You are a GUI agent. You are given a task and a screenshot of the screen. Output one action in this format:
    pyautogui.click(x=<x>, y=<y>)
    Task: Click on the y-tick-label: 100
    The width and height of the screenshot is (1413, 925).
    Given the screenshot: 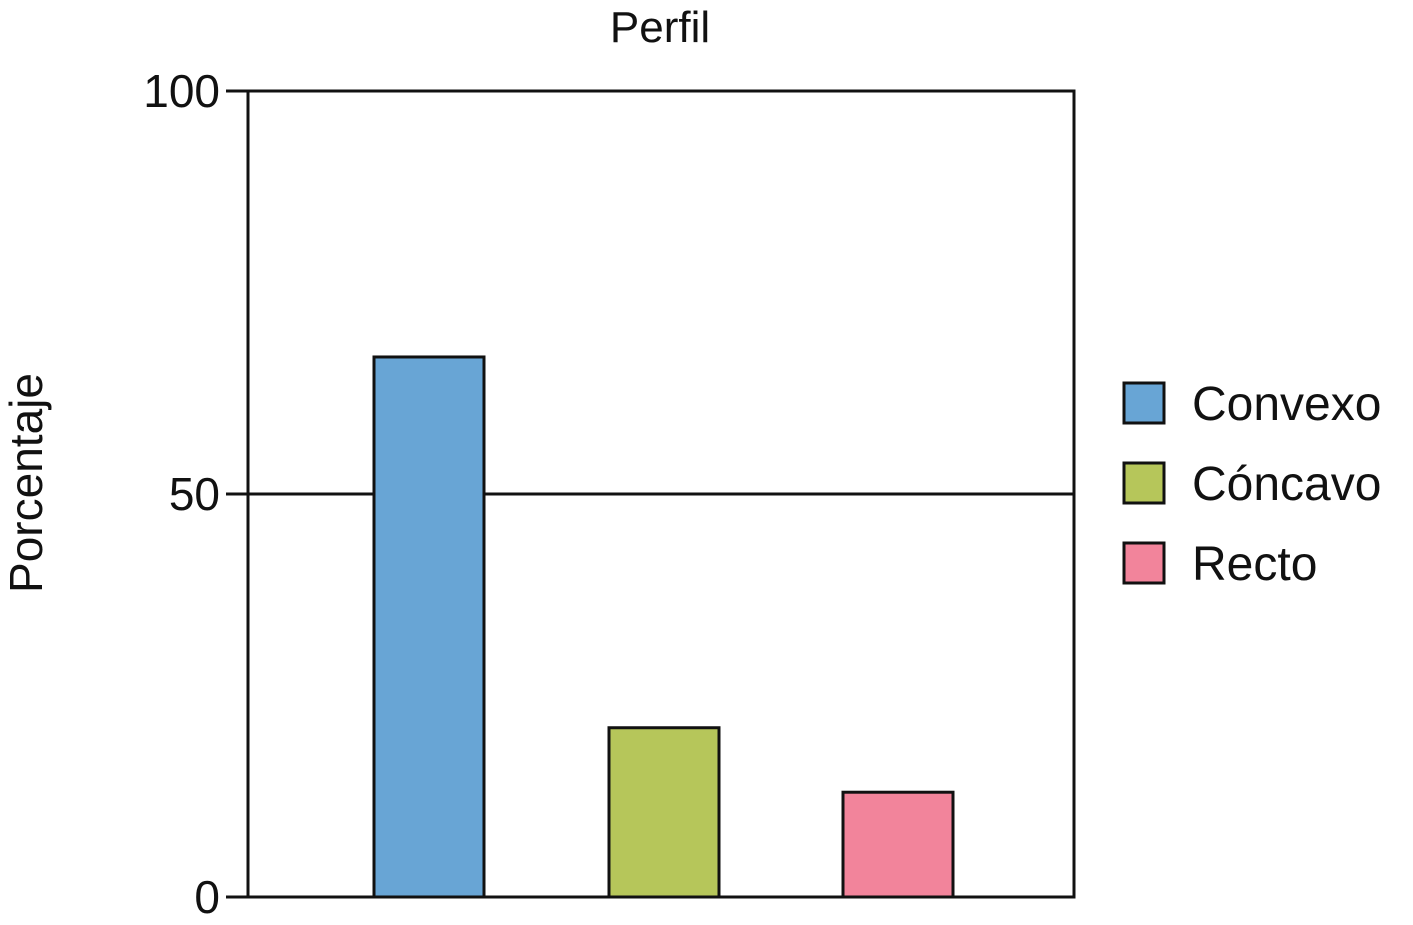 What is the action you would take?
    pyautogui.click(x=181, y=91)
    